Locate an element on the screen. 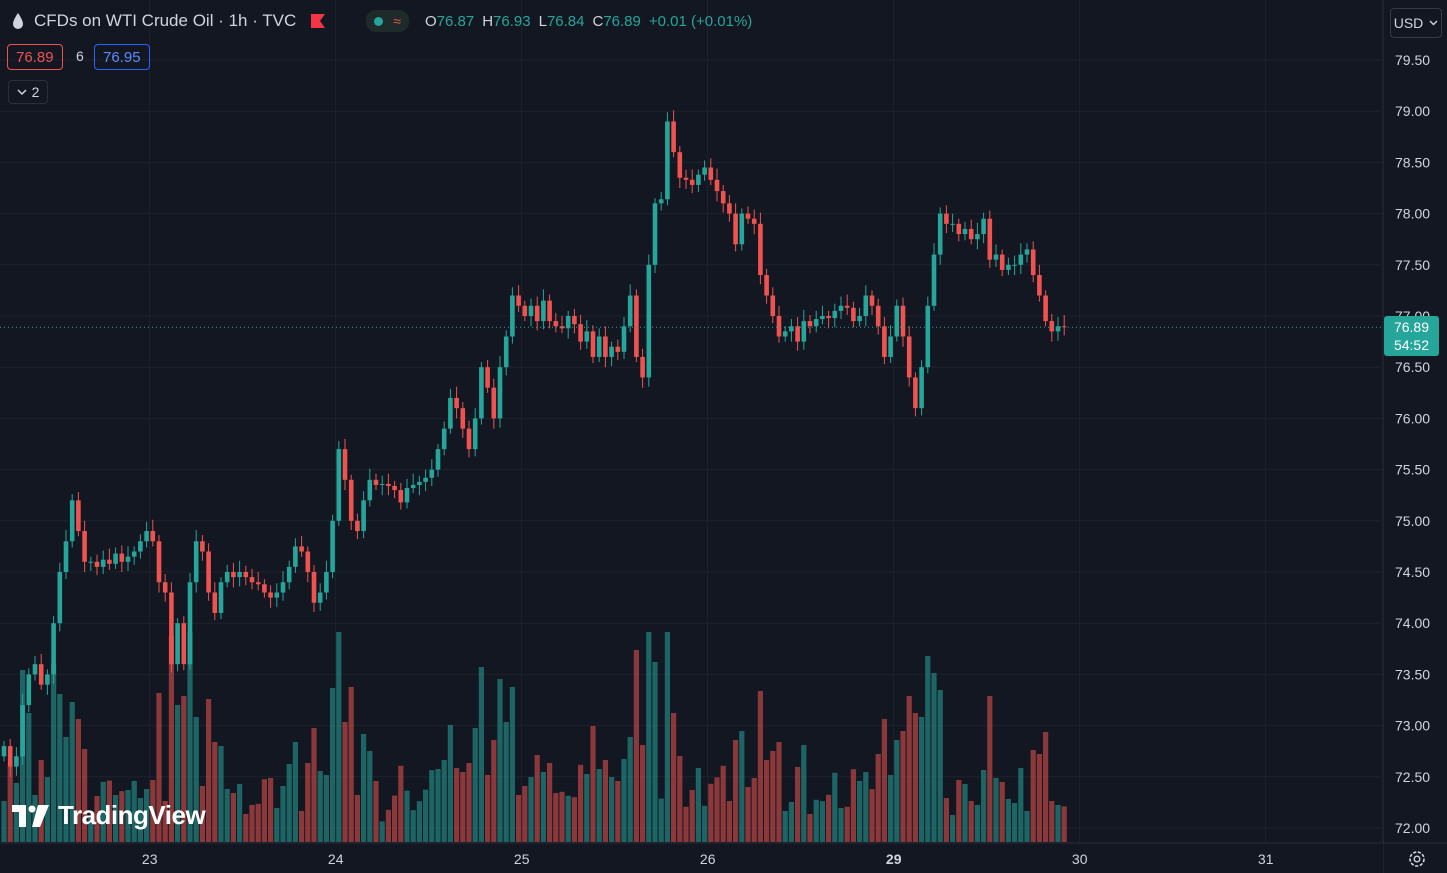 The width and height of the screenshot is (1447, 873). flag-icon is located at coordinates (318, 21).